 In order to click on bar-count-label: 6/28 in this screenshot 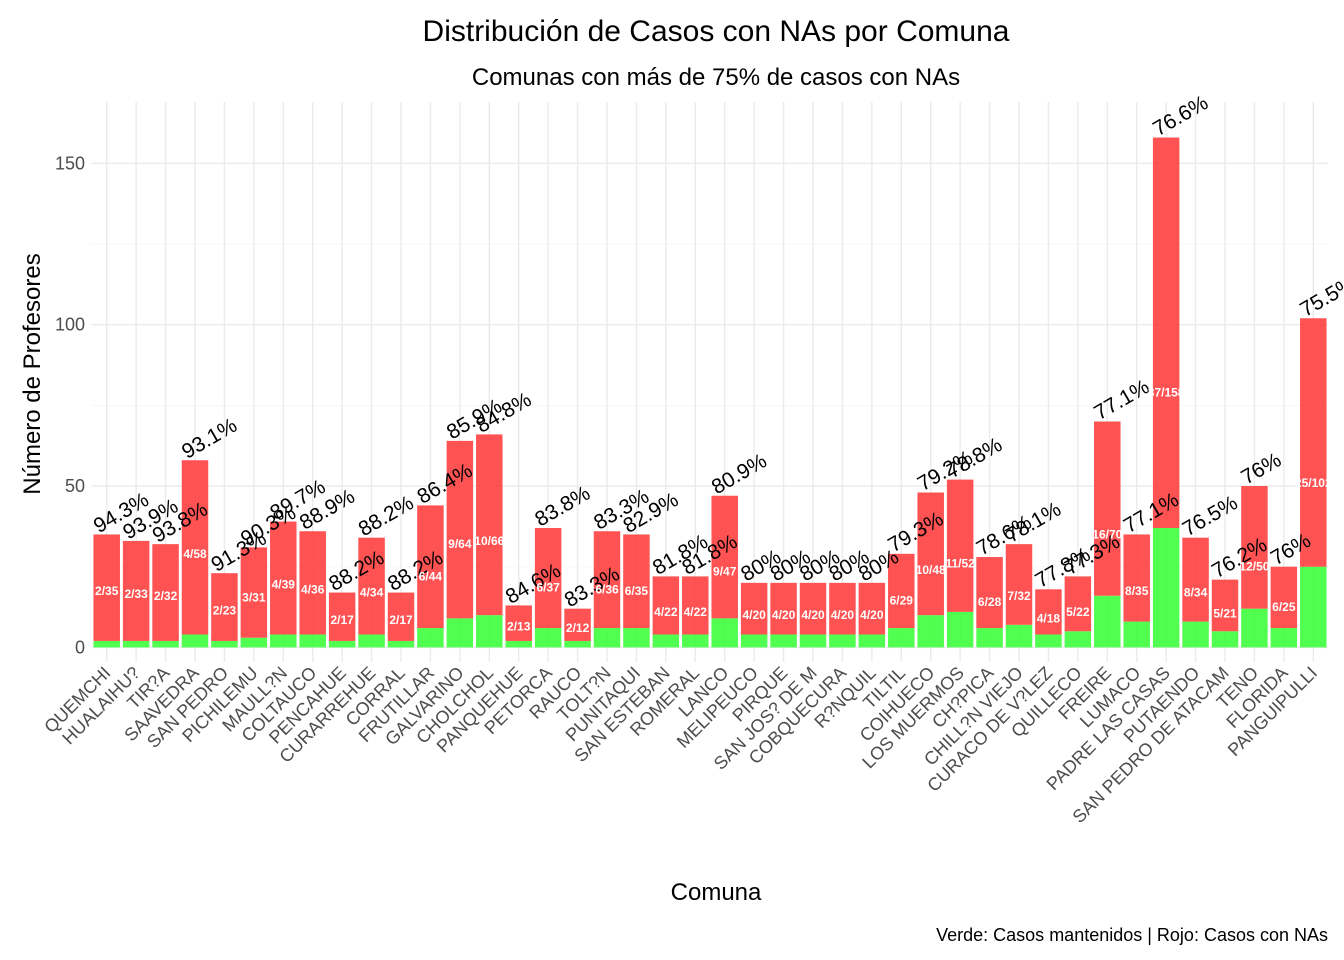, I will do `click(990, 602)`.